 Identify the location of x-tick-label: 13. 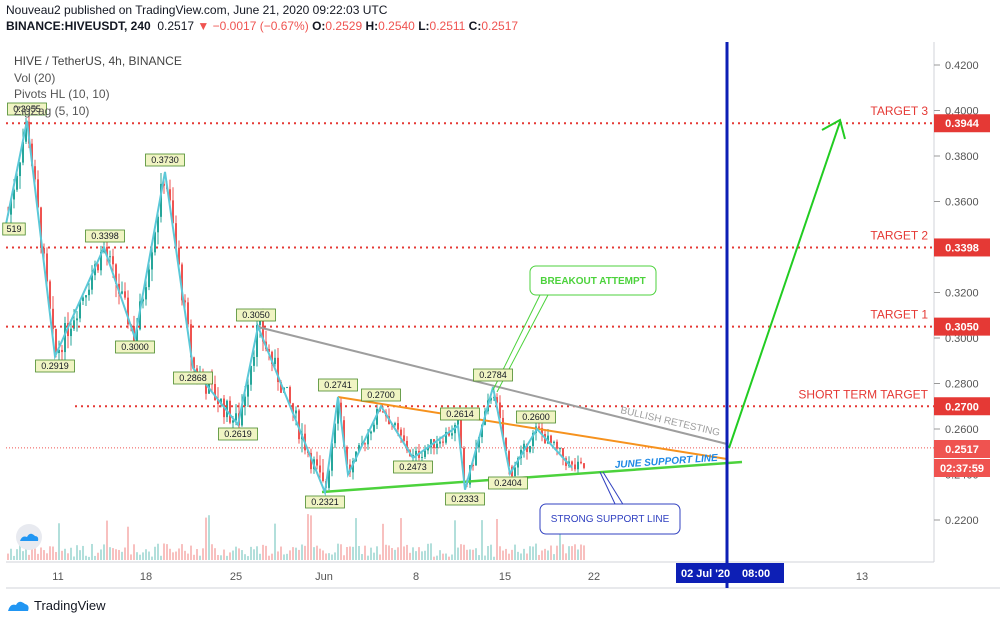
(862, 577).